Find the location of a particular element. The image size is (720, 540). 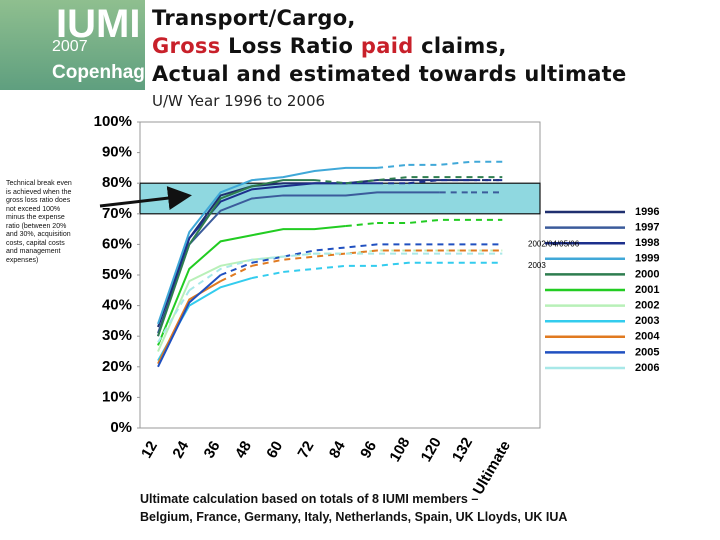

x-tick-label: 12 is located at coordinates (149, 449).